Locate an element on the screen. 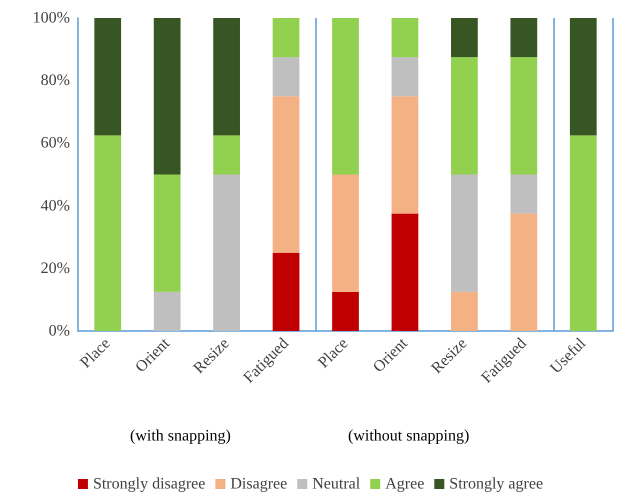 The height and width of the screenshot is (501, 621). legend-label: Strongly agree is located at coordinates (496, 484).